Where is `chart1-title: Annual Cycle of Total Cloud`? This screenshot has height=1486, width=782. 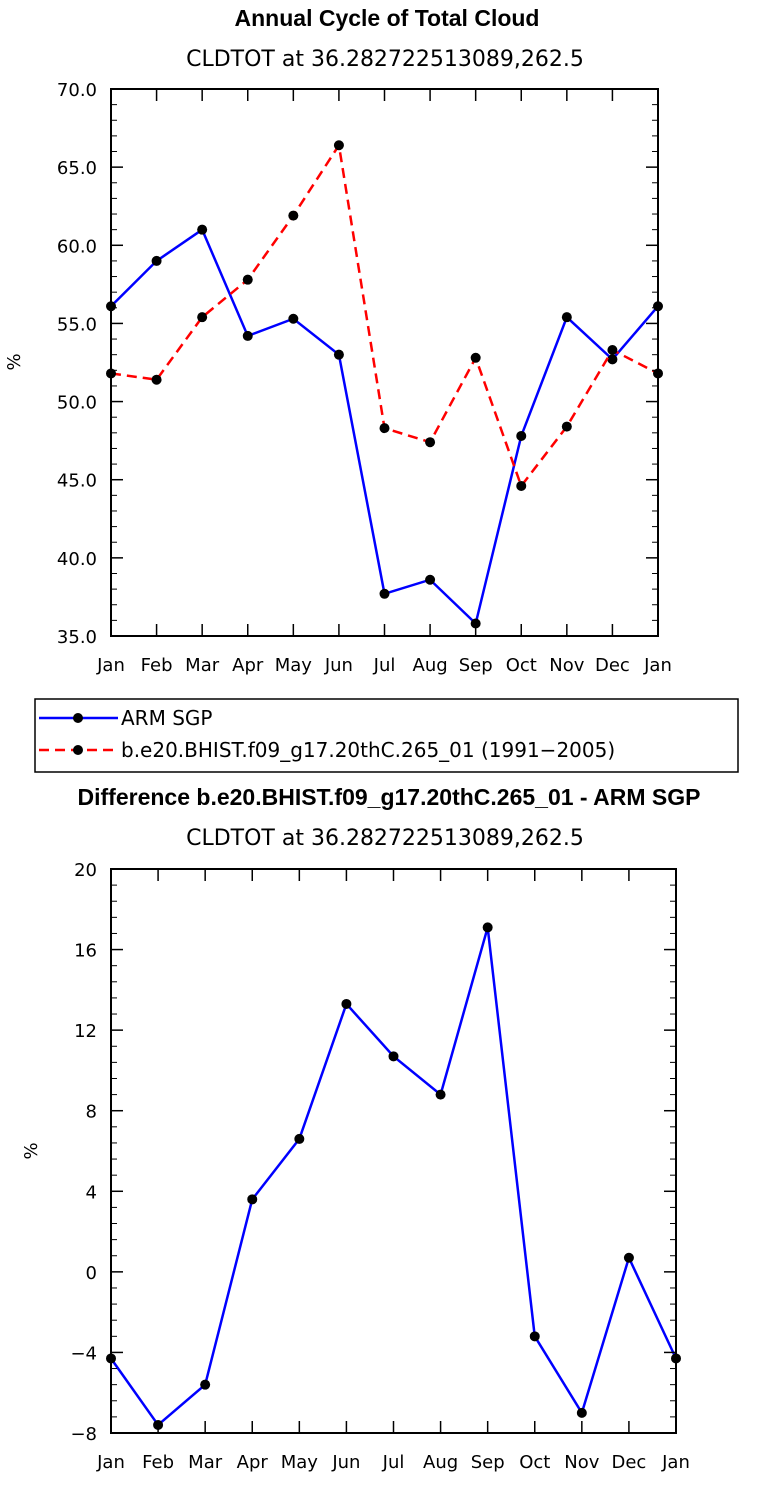 chart1-title: Annual Cycle of Total Cloud is located at coordinates (387, 18).